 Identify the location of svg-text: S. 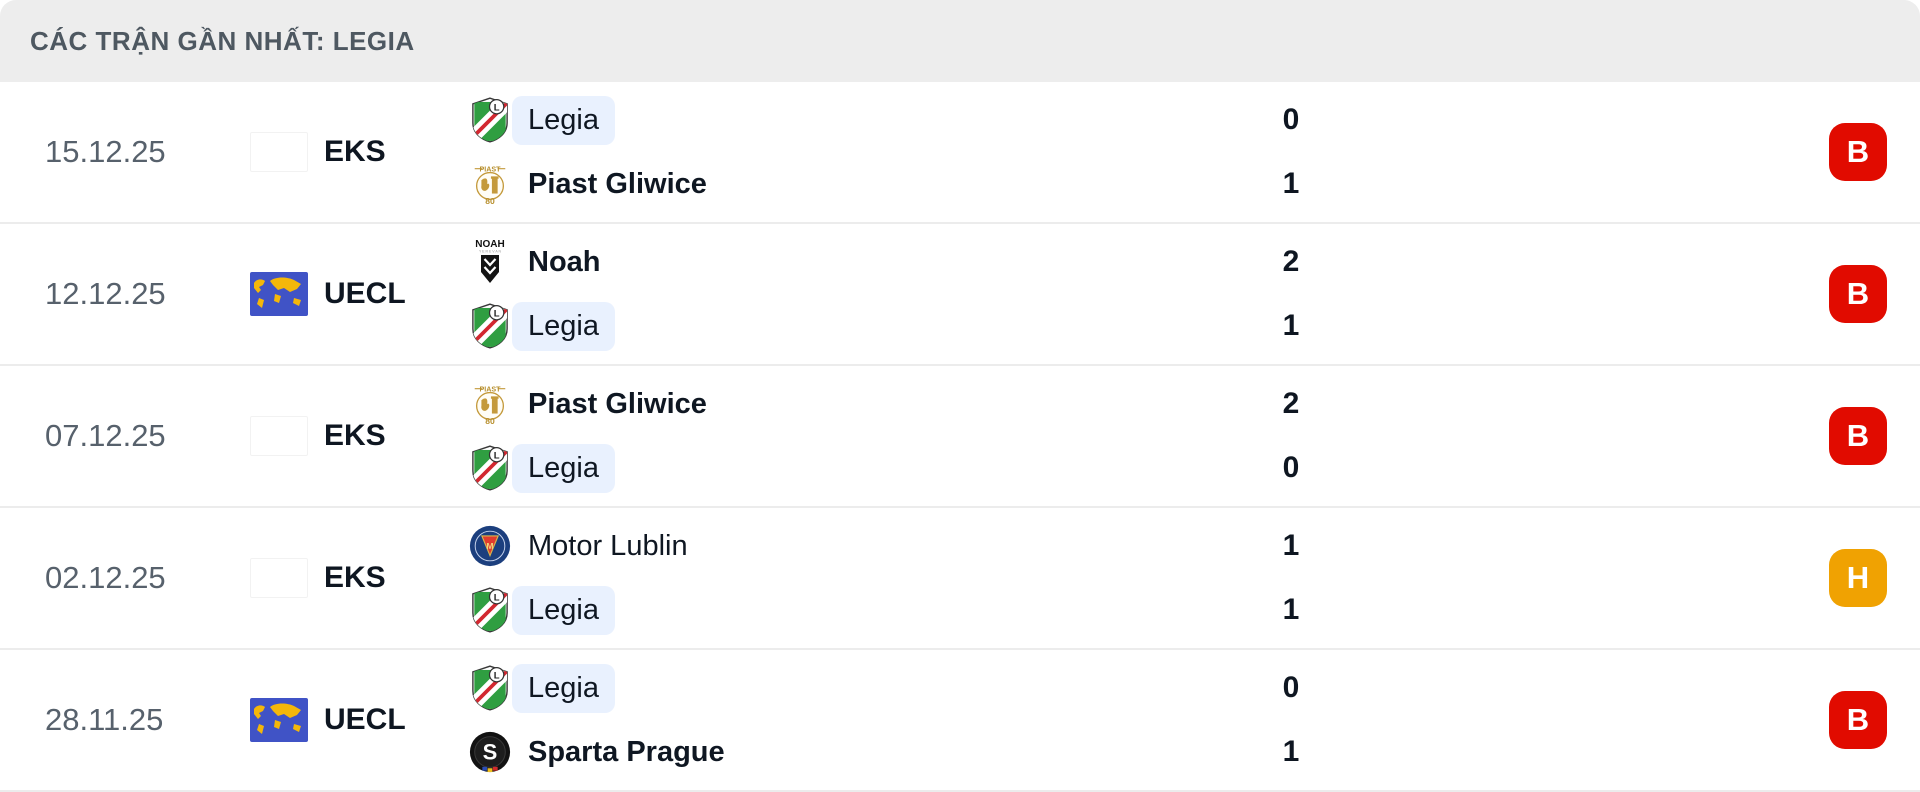
(490, 752).